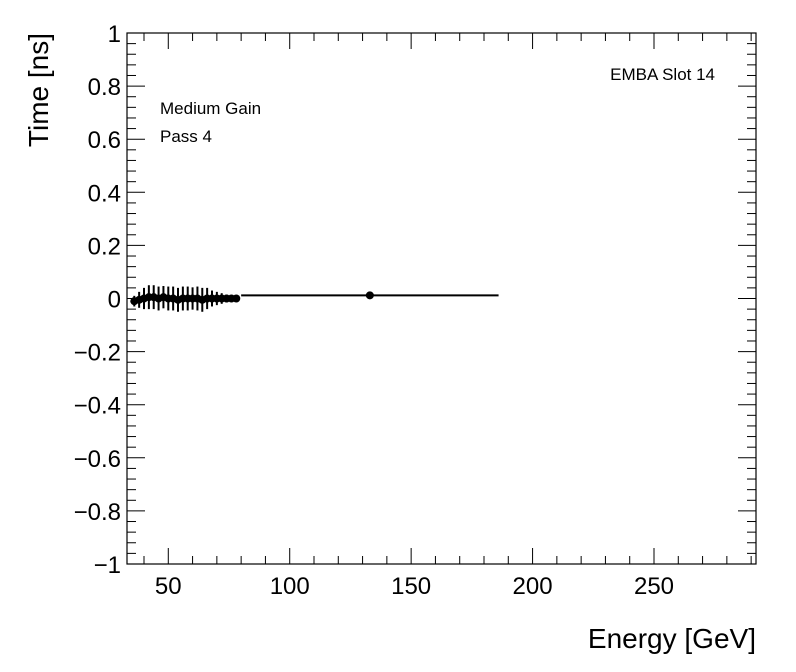 This screenshot has height=672, width=796. Describe the element at coordinates (104, 246) in the screenshot. I see `y-tick-label: 0.2` at that location.